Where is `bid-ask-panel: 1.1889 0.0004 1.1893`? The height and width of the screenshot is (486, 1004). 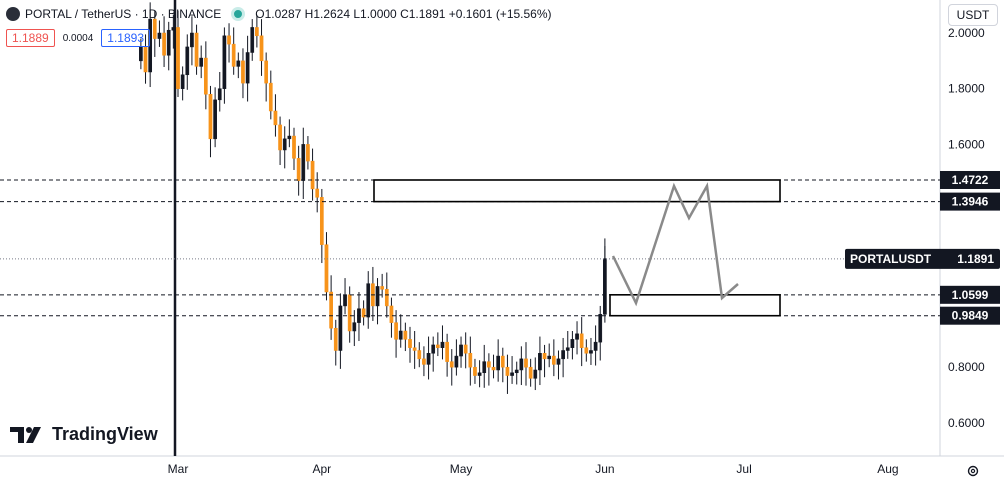
bid-ask-panel: 1.1889 0.0004 1.1893 is located at coordinates (78, 38).